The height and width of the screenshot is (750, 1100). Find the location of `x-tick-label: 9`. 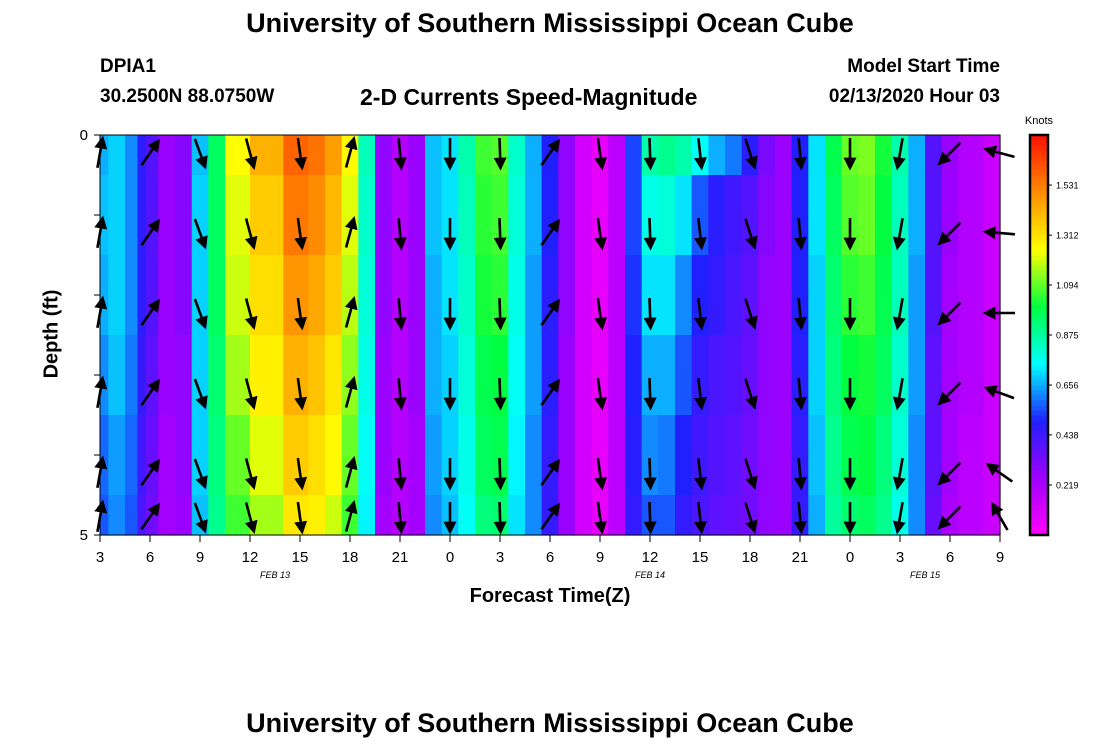

x-tick-label: 9 is located at coordinates (1000, 557).